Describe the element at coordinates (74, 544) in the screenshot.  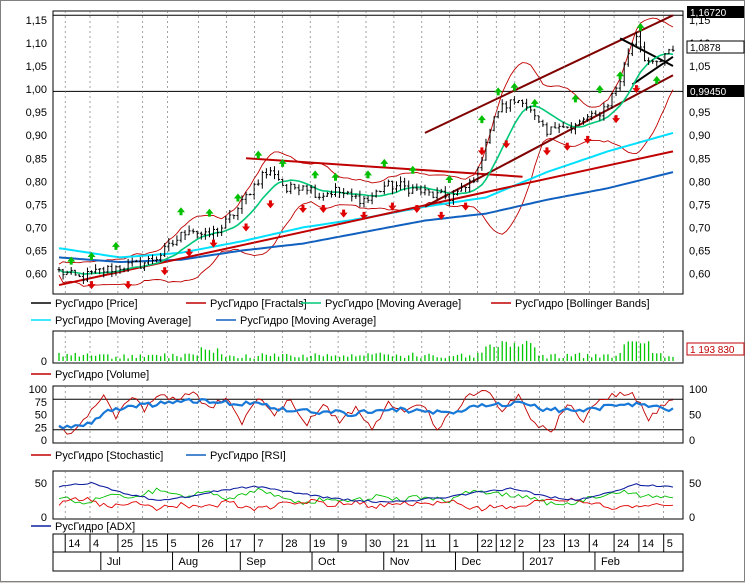
I see `x-day-label-0: 14` at that location.